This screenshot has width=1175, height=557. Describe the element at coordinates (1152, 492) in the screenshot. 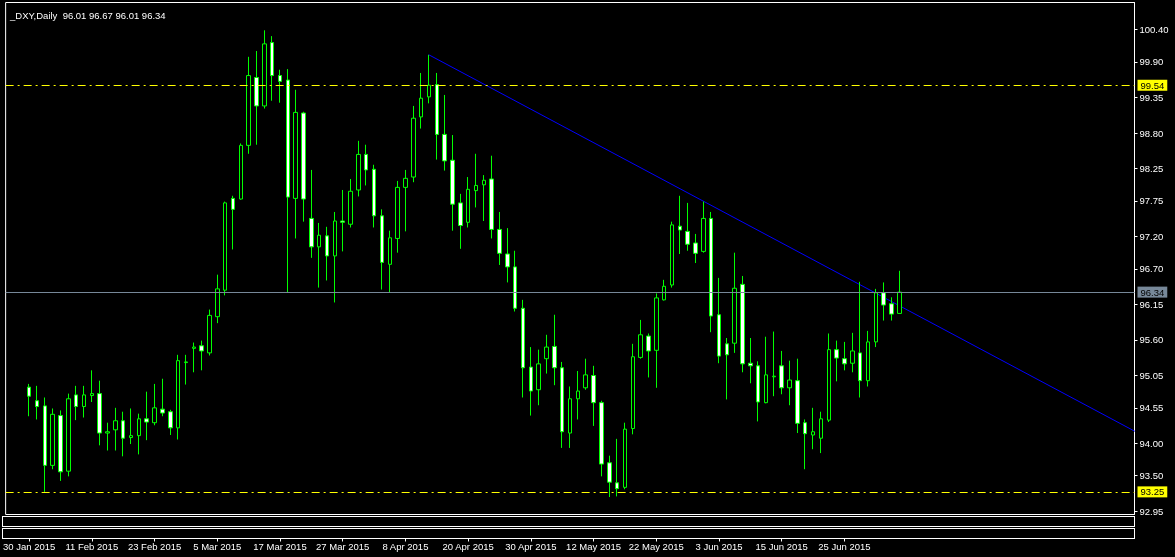

I see `ref-line-label: 93.25` at that location.